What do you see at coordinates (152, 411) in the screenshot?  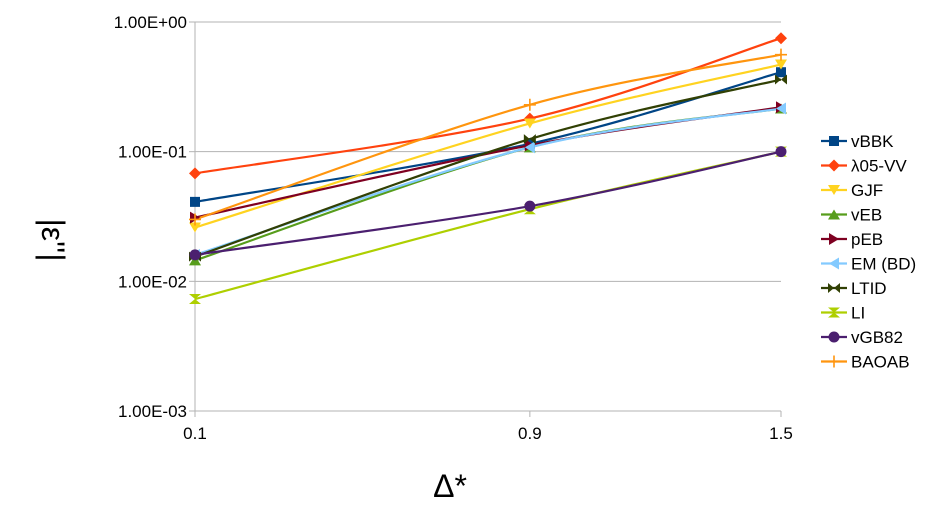 I see `y-tick-label: 1.00E-03` at bounding box center [152, 411].